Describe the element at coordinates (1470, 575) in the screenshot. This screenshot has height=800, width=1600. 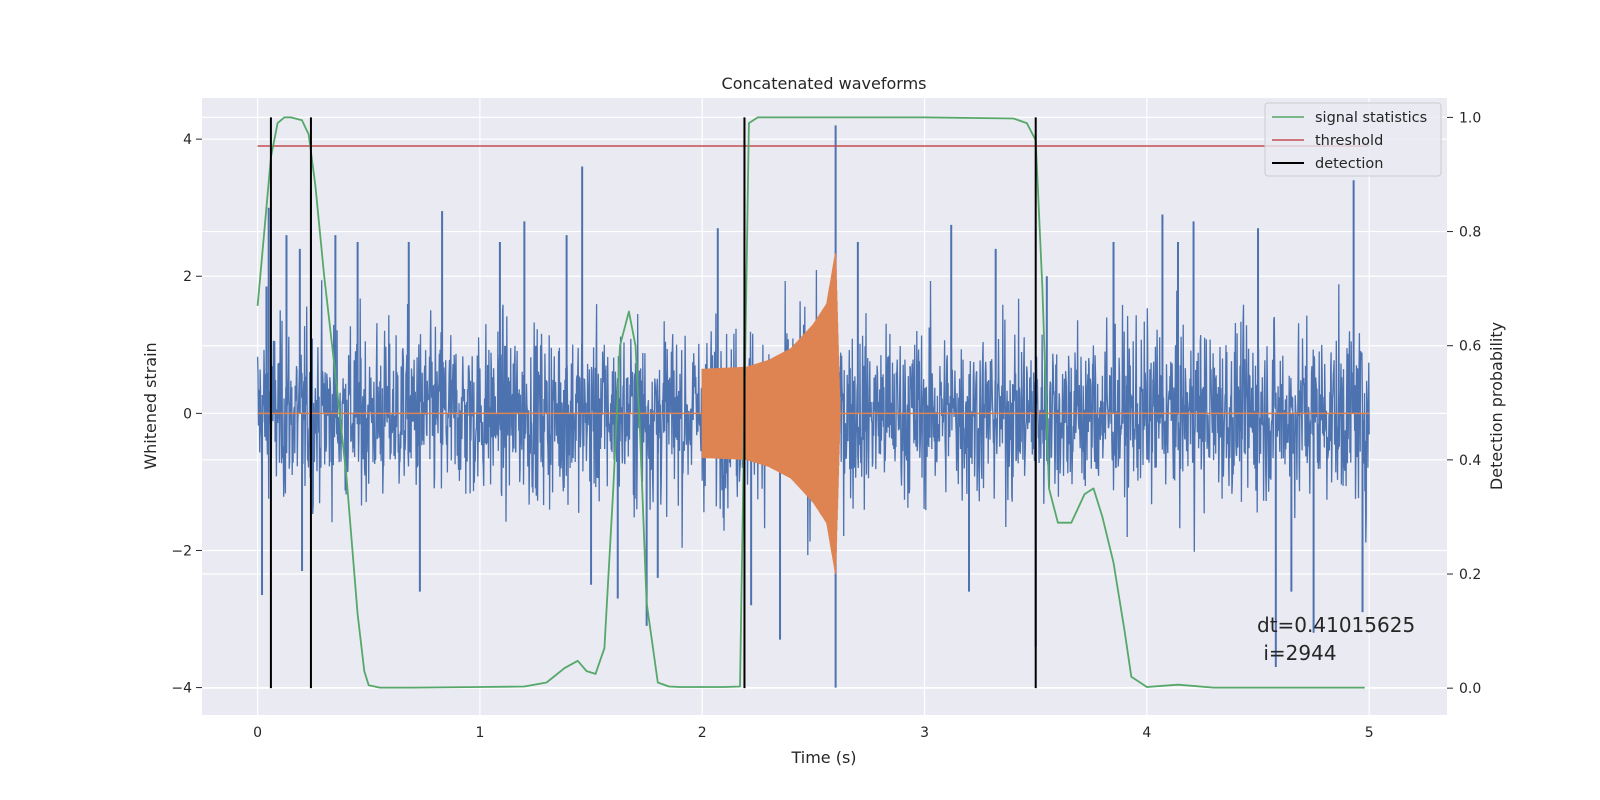
I see `y2-tick-label: 0.2` at that location.